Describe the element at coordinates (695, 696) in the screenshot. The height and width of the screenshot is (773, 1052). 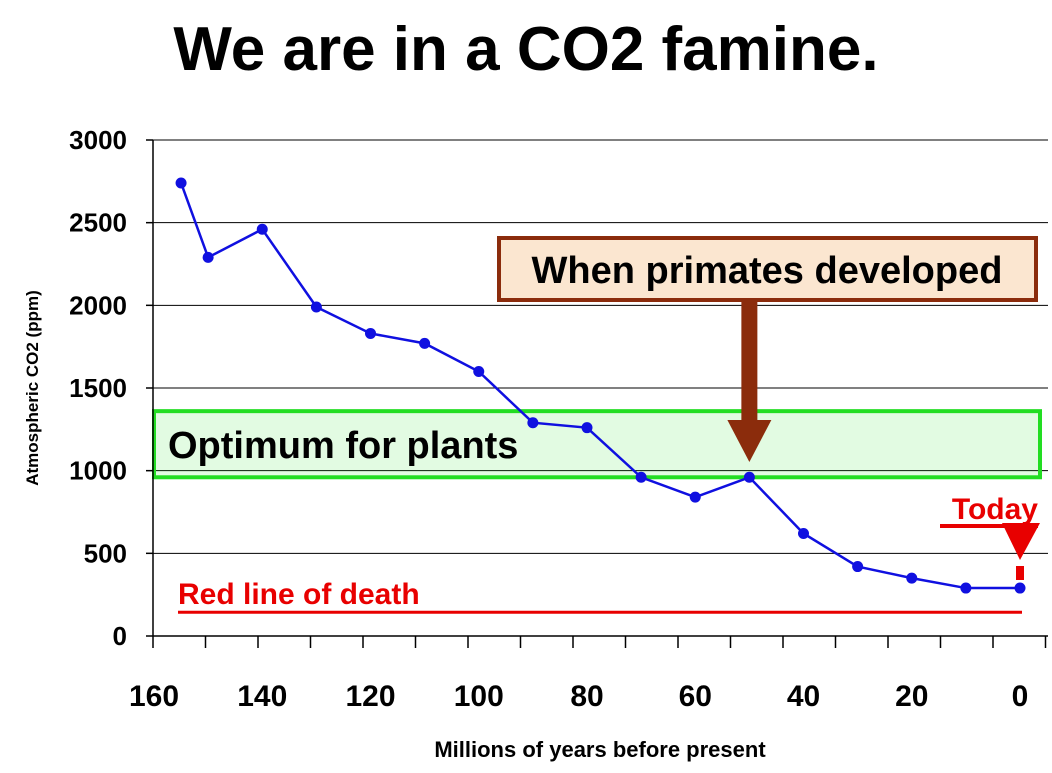
I see `x-tick-label: 60` at that location.